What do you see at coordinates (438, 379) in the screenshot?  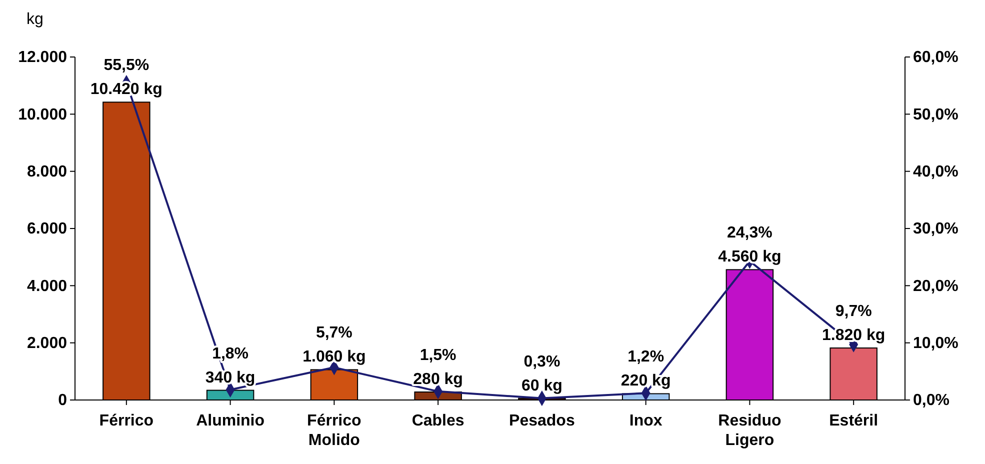 I see `data-label: 280 kg` at bounding box center [438, 379].